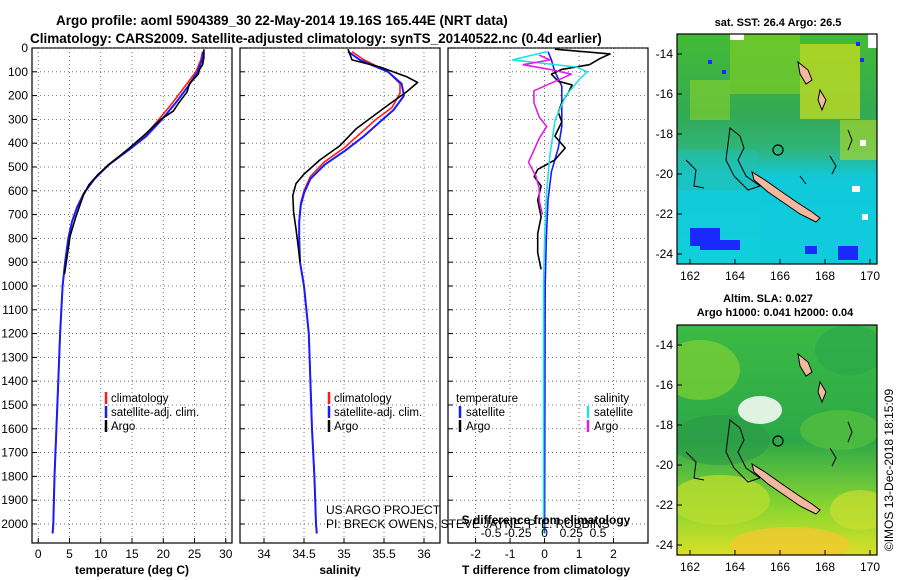 This screenshot has width=900, height=580. What do you see at coordinates (478, 427) in the screenshot?
I see `legend-label-t-argo: Argo` at bounding box center [478, 427].